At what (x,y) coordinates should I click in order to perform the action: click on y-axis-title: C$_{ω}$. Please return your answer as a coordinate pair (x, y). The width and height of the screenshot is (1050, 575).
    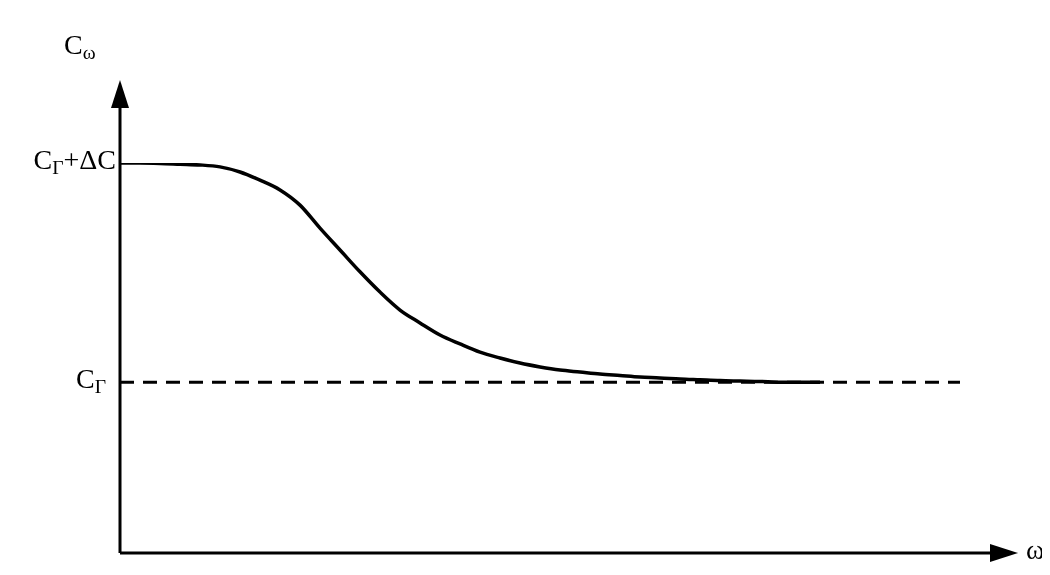
    Looking at the image, I should click on (80, 46).